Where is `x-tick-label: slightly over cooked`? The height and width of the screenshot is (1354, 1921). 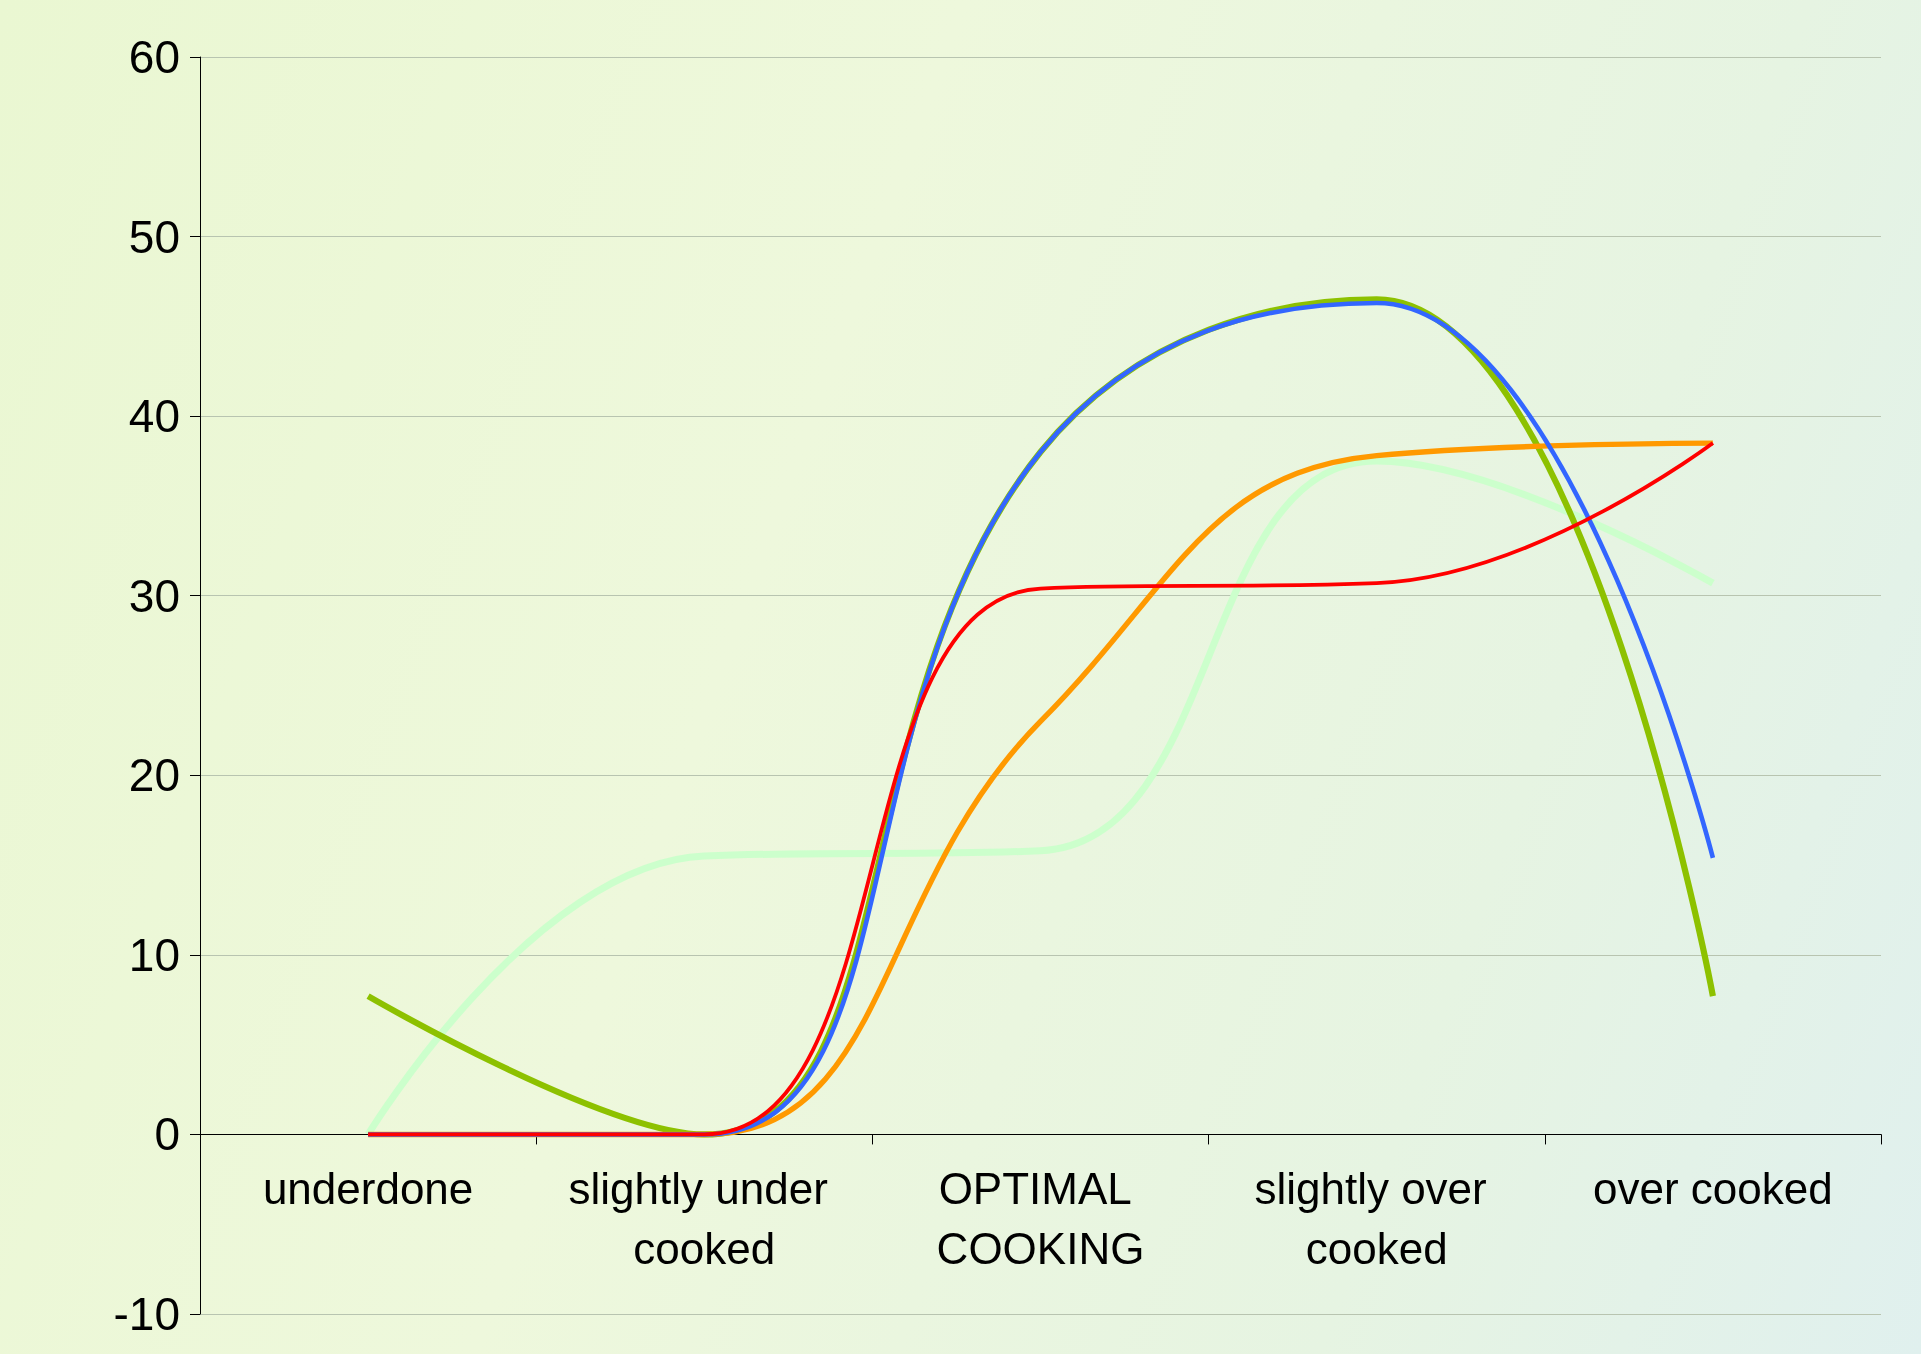
x-tick-label: slightly over cooked is located at coordinates (1376, 1218).